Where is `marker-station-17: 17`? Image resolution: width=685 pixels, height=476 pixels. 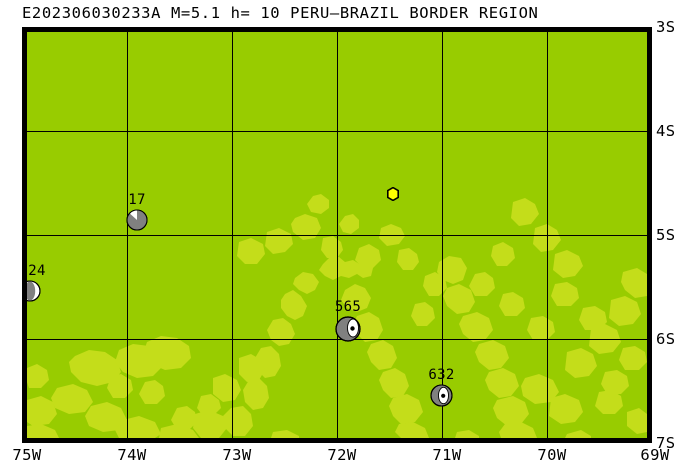
marker-station-17: 17 is located at coordinates (137, 211).